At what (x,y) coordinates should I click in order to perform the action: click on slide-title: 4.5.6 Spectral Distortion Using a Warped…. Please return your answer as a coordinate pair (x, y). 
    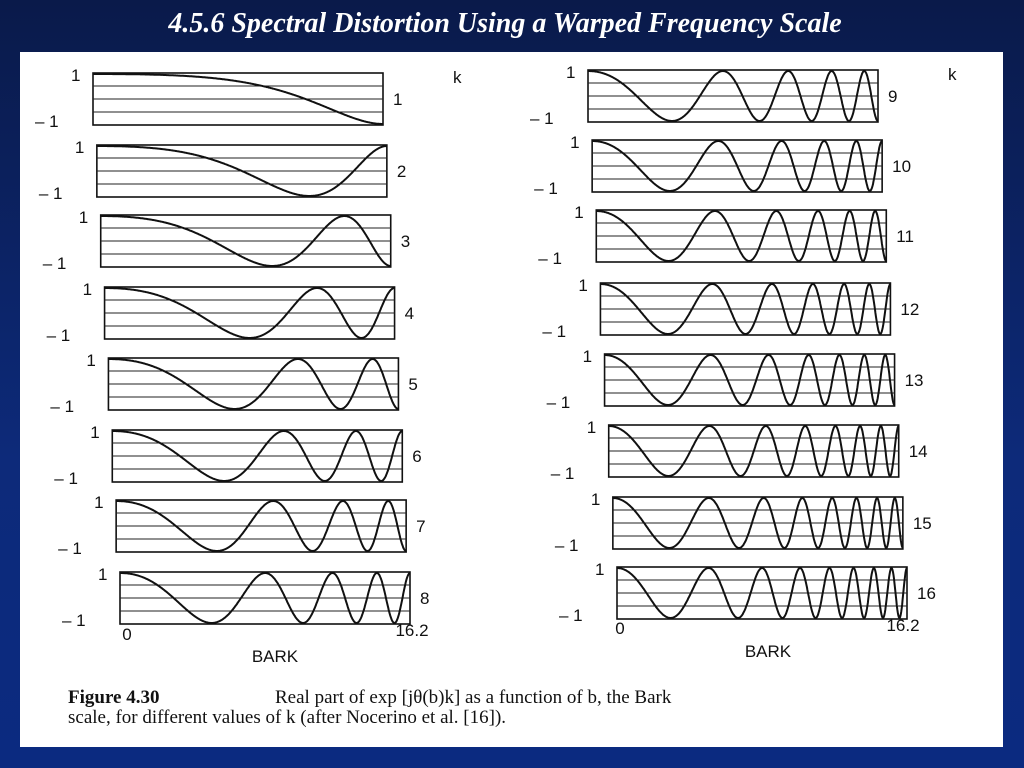
    Looking at the image, I should click on (504, 23).